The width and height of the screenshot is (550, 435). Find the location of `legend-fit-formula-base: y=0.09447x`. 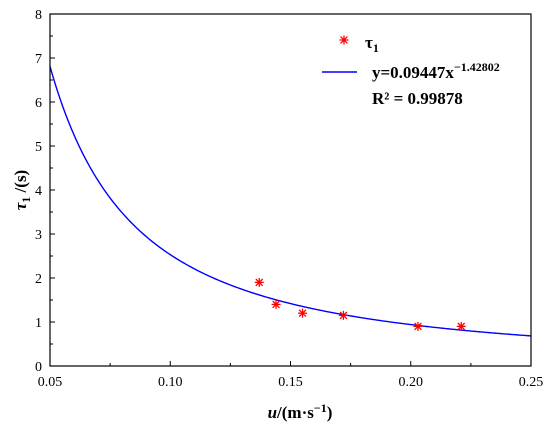

legend-fit-formula-base: y=0.09447x is located at coordinates (413, 72).